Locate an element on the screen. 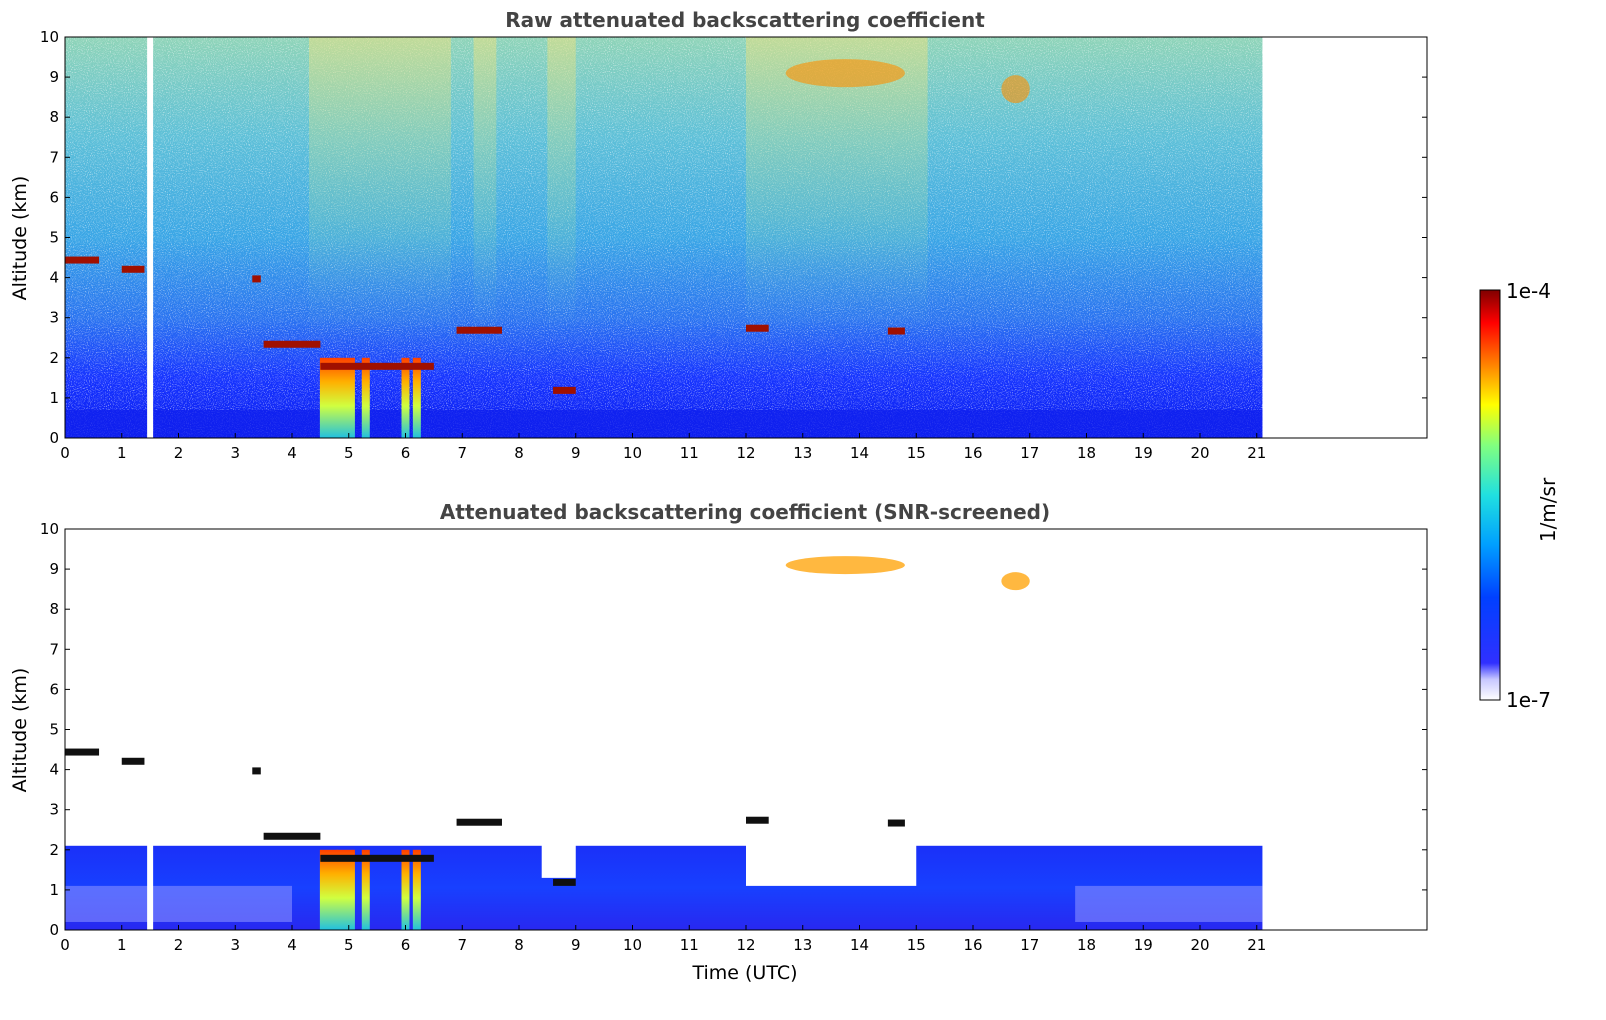 Image resolution: width=1606 pixels, height=1020 pixels. screened-ytick-label: 2 is located at coordinates (54, 850).